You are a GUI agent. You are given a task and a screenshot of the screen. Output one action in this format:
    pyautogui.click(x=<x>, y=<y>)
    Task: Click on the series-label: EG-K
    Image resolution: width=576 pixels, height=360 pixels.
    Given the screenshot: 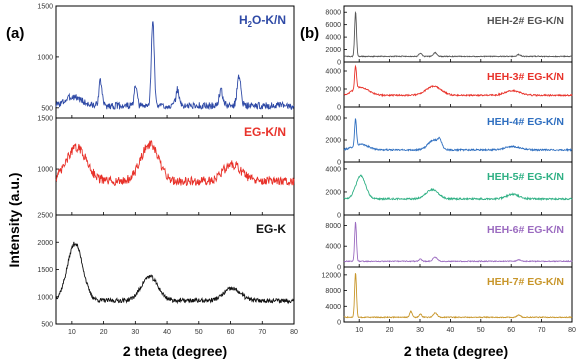 What is the action you would take?
    pyautogui.click(x=271, y=229)
    